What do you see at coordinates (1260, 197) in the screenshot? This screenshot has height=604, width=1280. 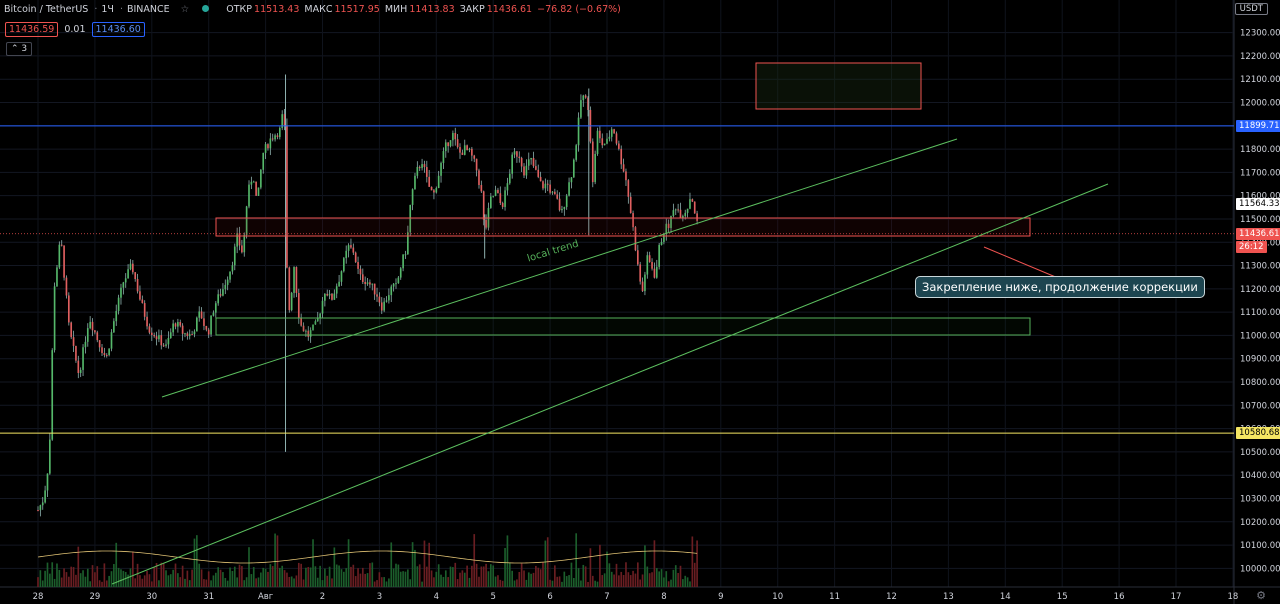 I see `price-tick-label: 11600.00` at bounding box center [1260, 197].